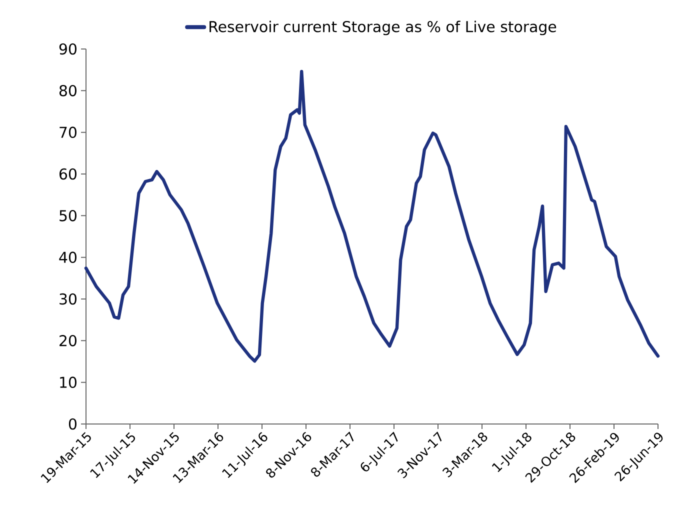 Image resolution: width=673 pixels, height=525 pixels. I want to click on y-tick-label: 60, so click(68, 174).